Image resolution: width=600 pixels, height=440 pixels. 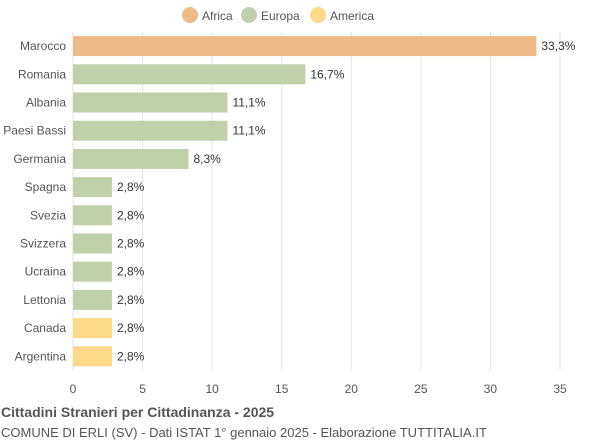 I want to click on x-tick-label: 35, so click(x=560, y=389).